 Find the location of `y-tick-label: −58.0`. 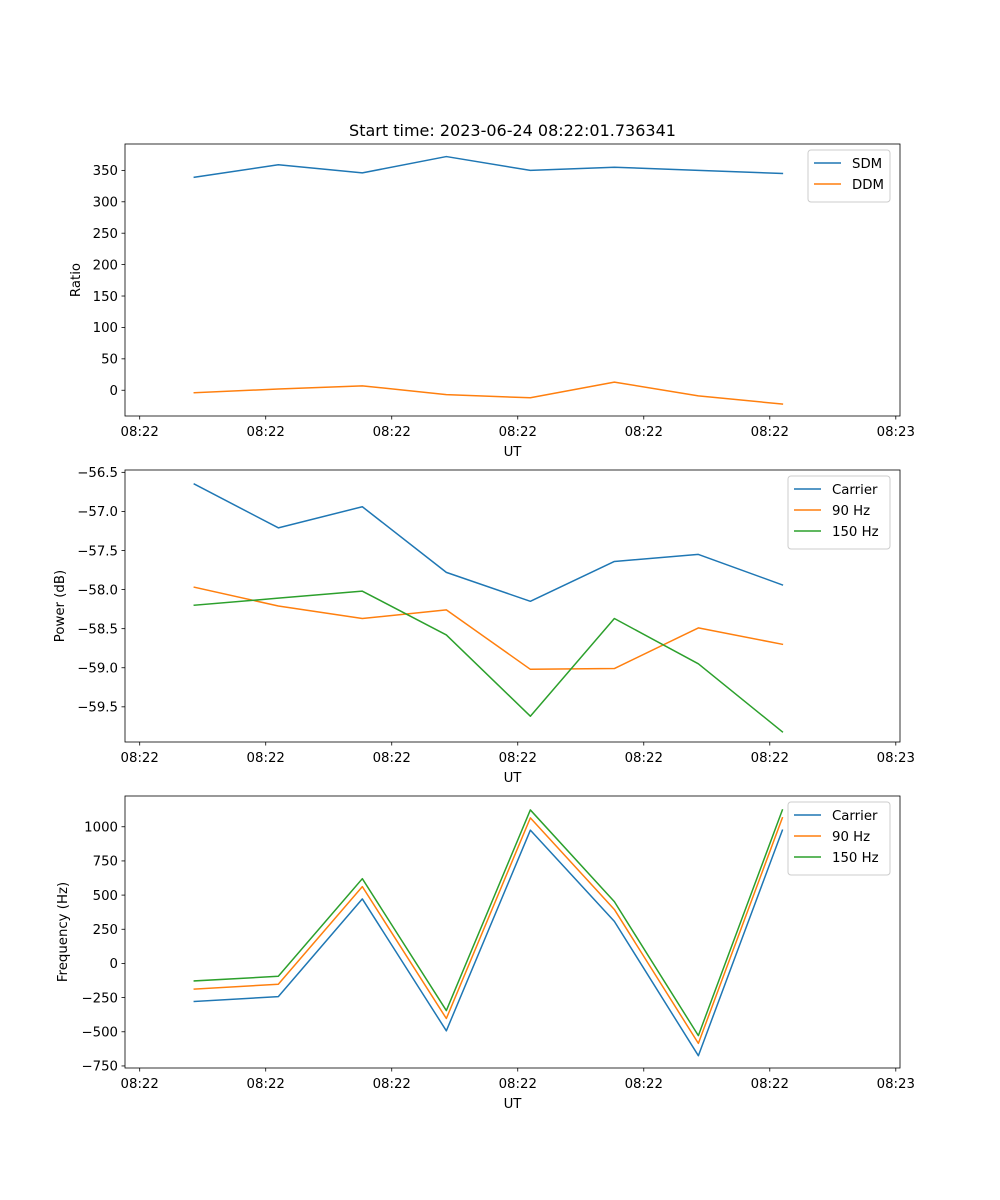

y-tick-label: −58.0 is located at coordinates (97, 590).